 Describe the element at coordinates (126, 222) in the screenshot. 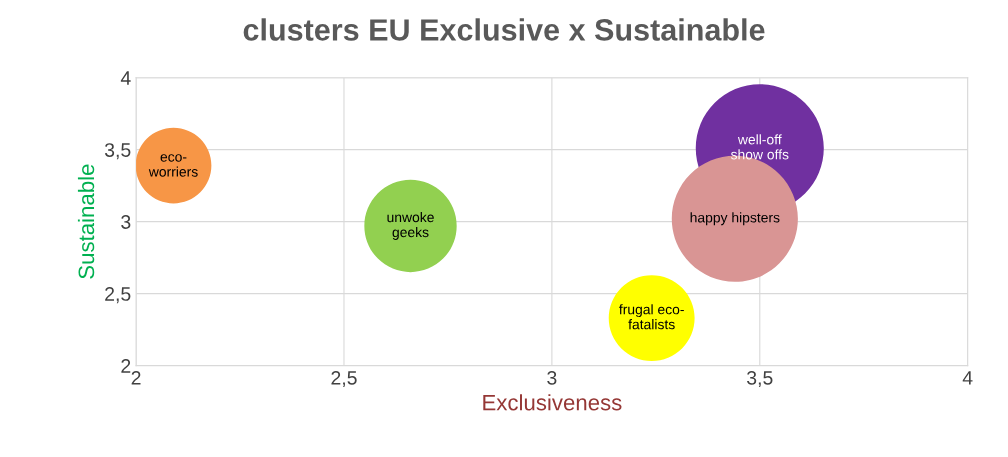

I see `y-tick-label: 3` at that location.